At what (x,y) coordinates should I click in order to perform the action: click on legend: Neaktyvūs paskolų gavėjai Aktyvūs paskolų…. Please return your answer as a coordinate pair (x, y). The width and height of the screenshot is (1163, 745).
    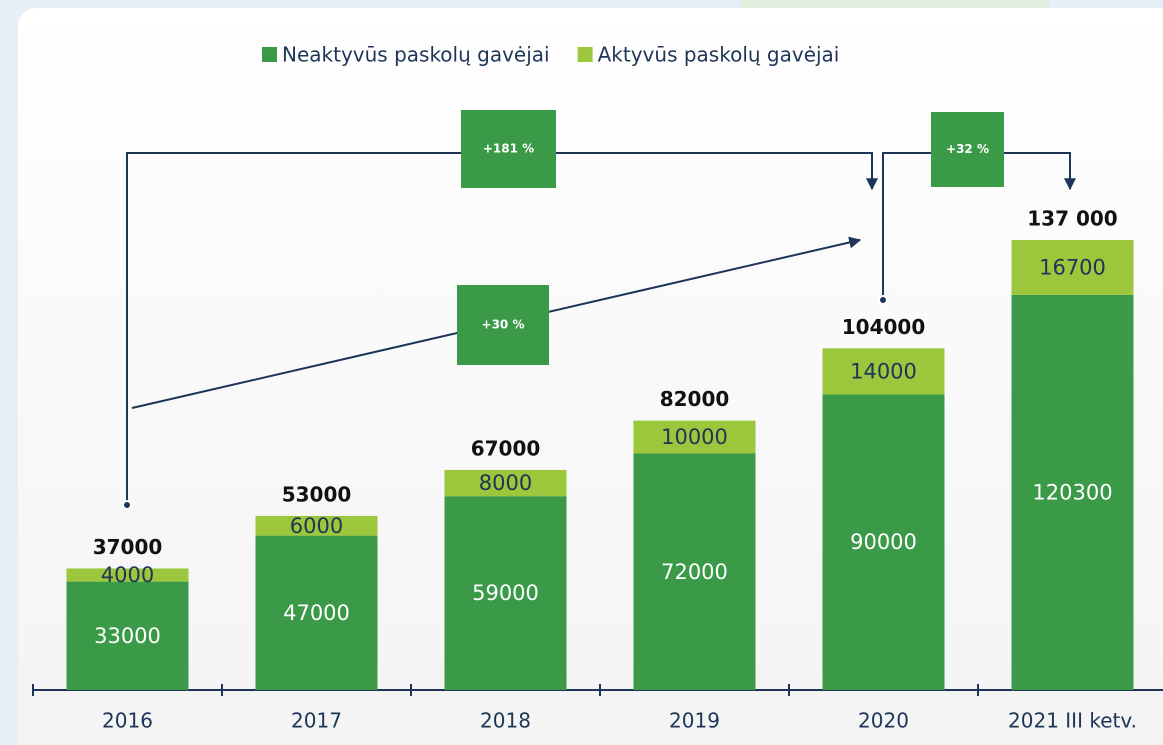
    Looking at the image, I should click on (550, 55).